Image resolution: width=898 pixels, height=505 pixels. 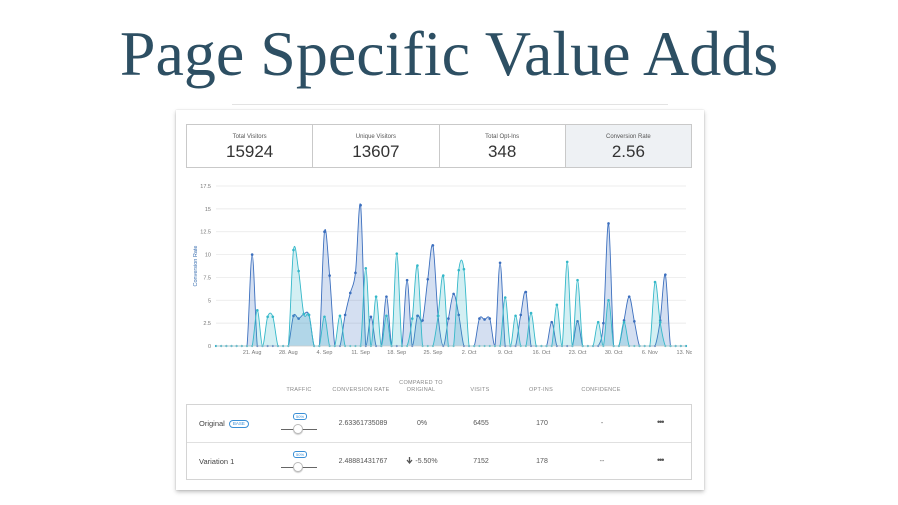 I want to click on stat-conversion-rate: Conversion Rate 2.56, so click(x=628, y=146).